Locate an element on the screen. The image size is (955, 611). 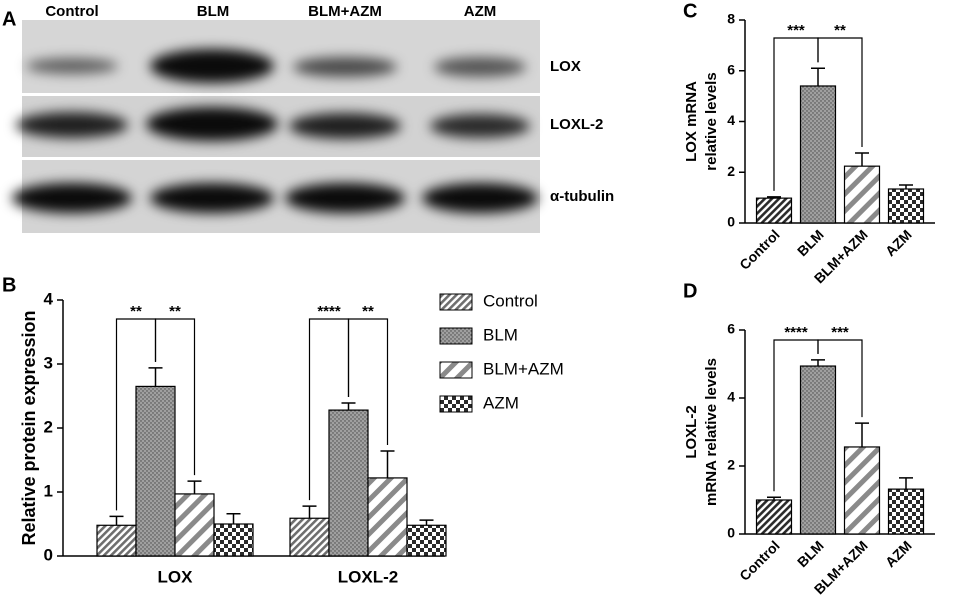
x-tick-label: LOX is located at coordinates (176, 576).